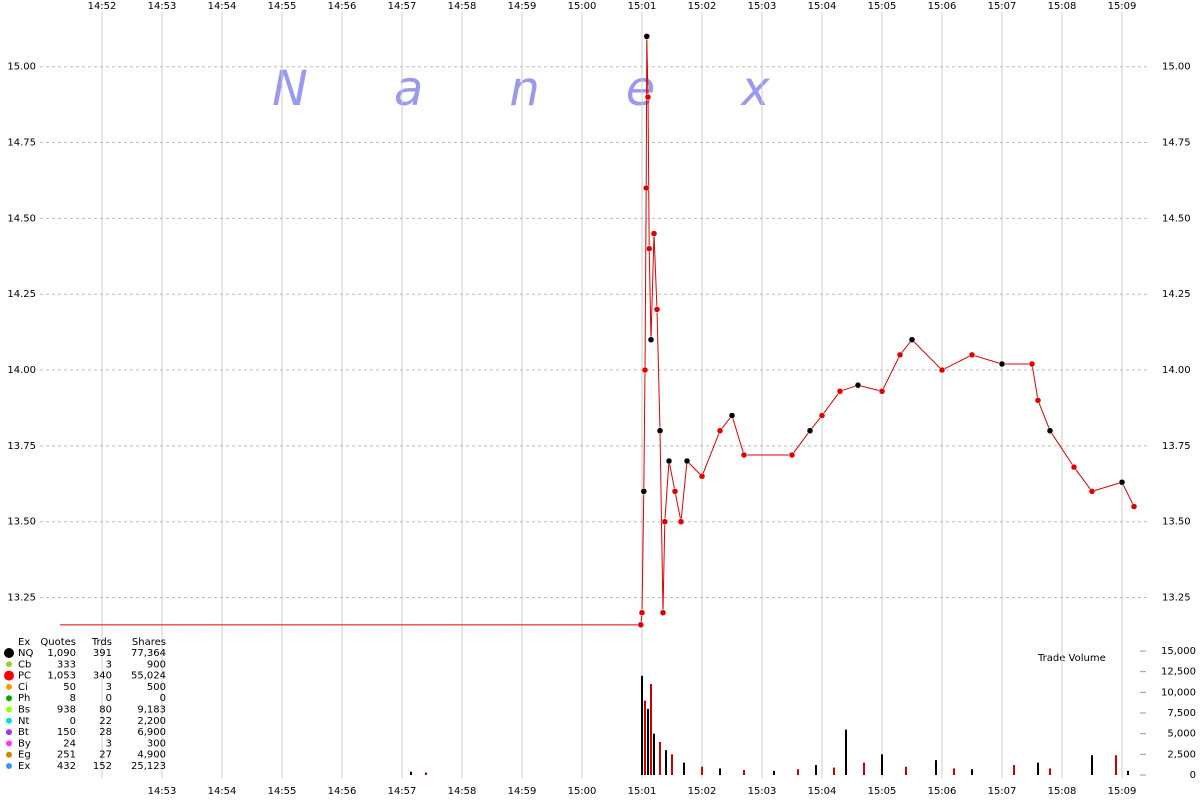  What do you see at coordinates (642, 6) in the screenshot?
I see `x-tick-label: 15:01` at bounding box center [642, 6].